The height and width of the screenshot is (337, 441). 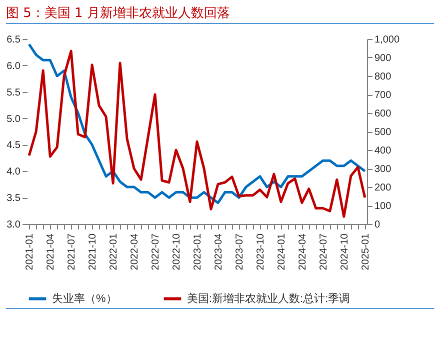 I want to click on x-tick-label: 2022-04, so click(x=135, y=251).